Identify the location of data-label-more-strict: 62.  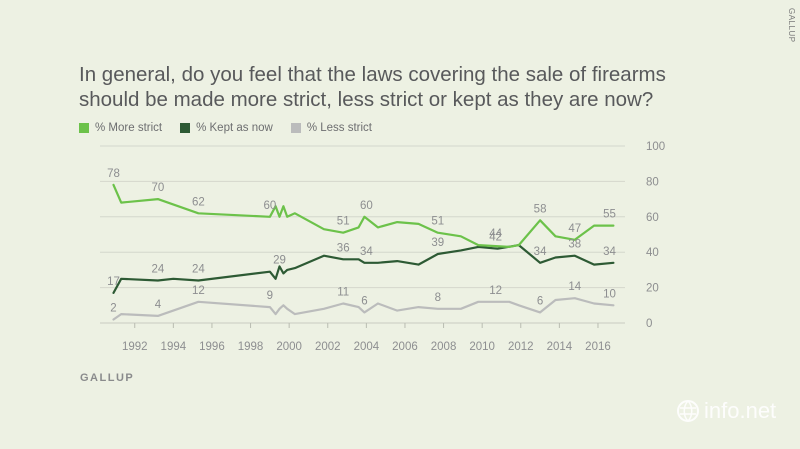
(198, 202).